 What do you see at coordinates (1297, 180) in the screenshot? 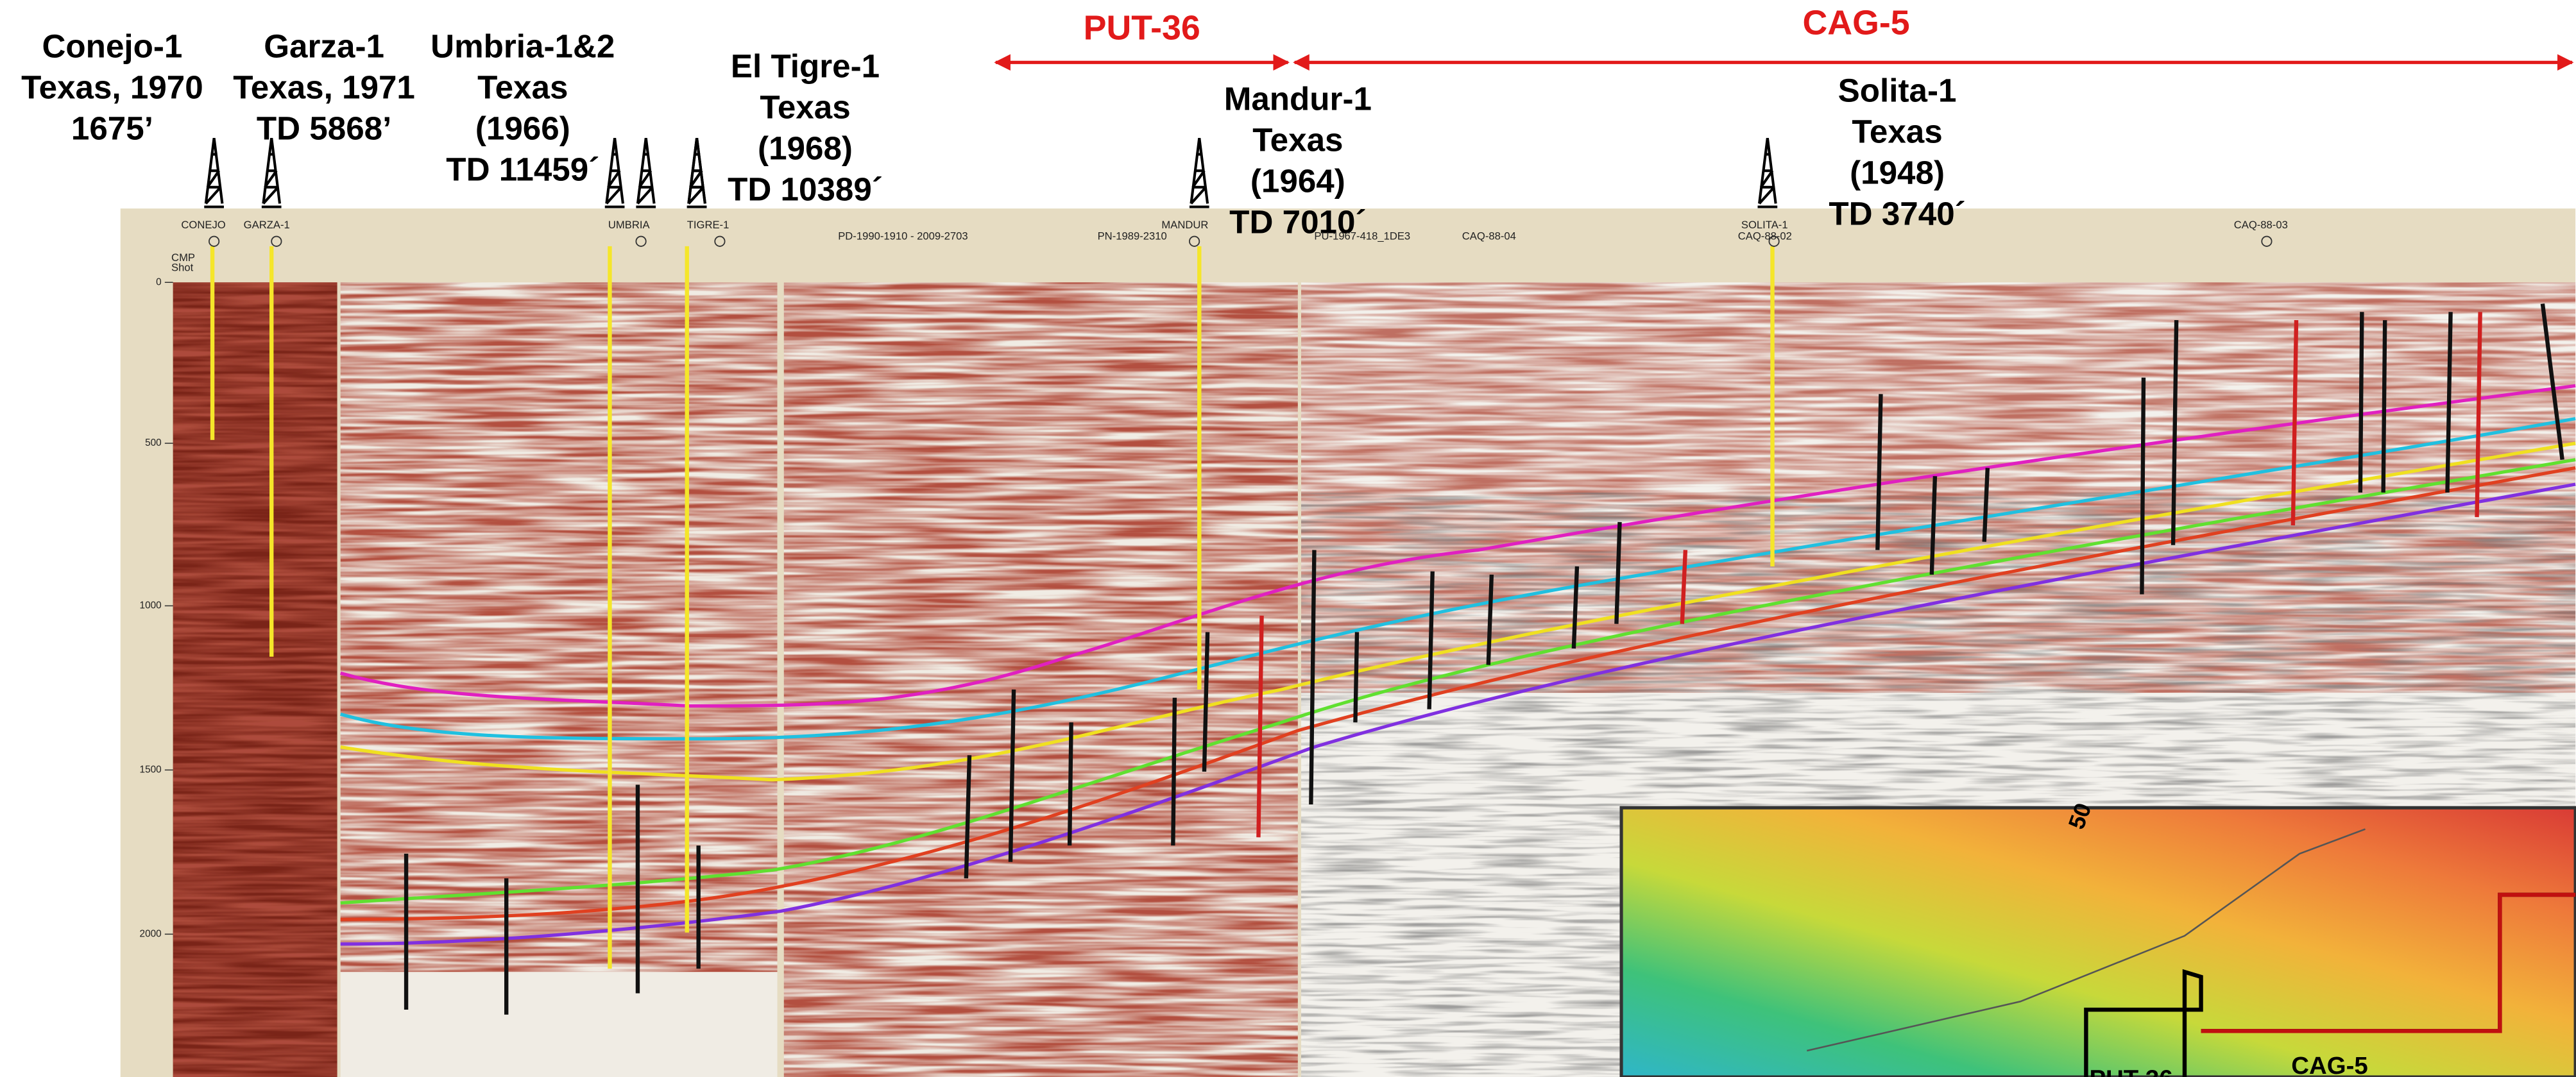
I see `well-label: (1964)` at bounding box center [1297, 180].